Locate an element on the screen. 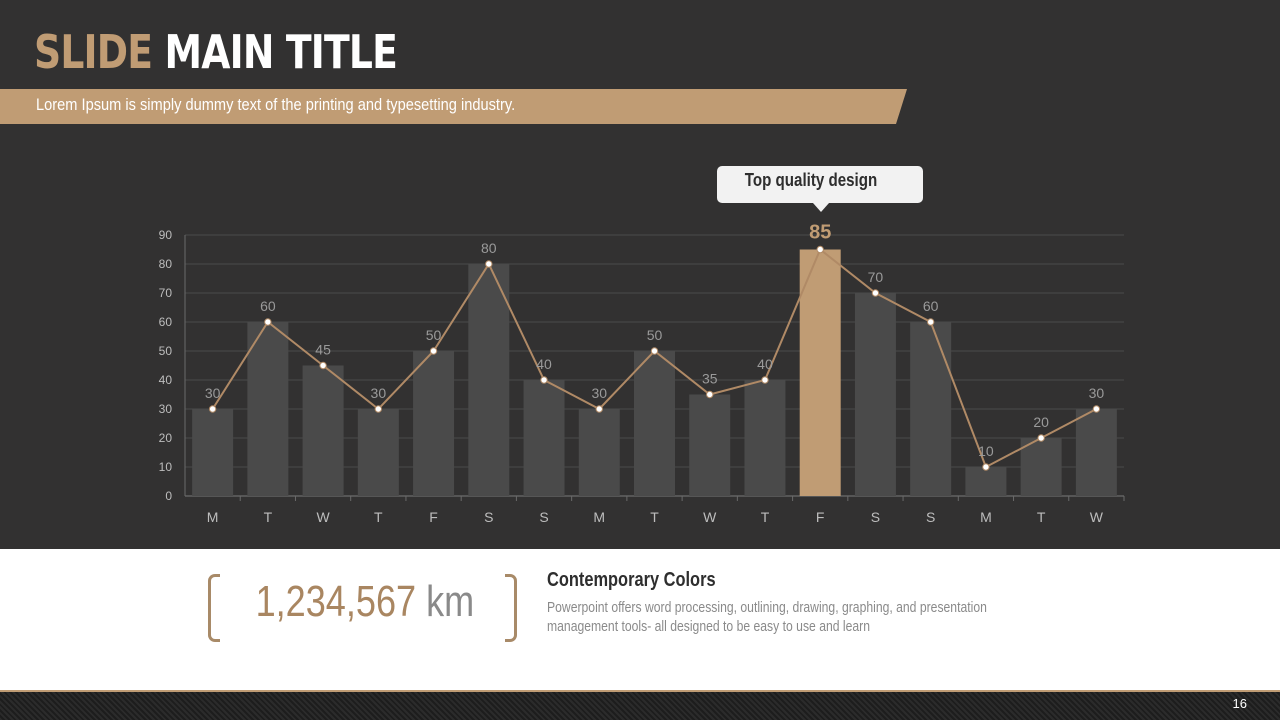  y-tick-label: 90 is located at coordinates (166, 235).